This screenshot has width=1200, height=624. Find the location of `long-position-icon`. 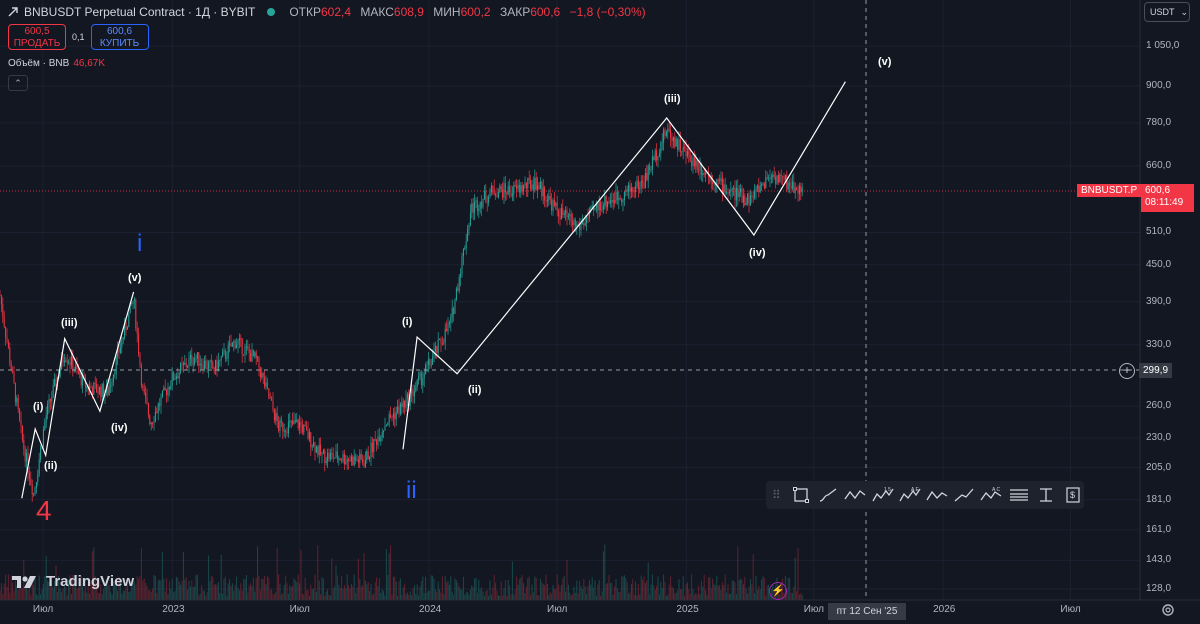

long-position-icon is located at coordinates (1046, 495).